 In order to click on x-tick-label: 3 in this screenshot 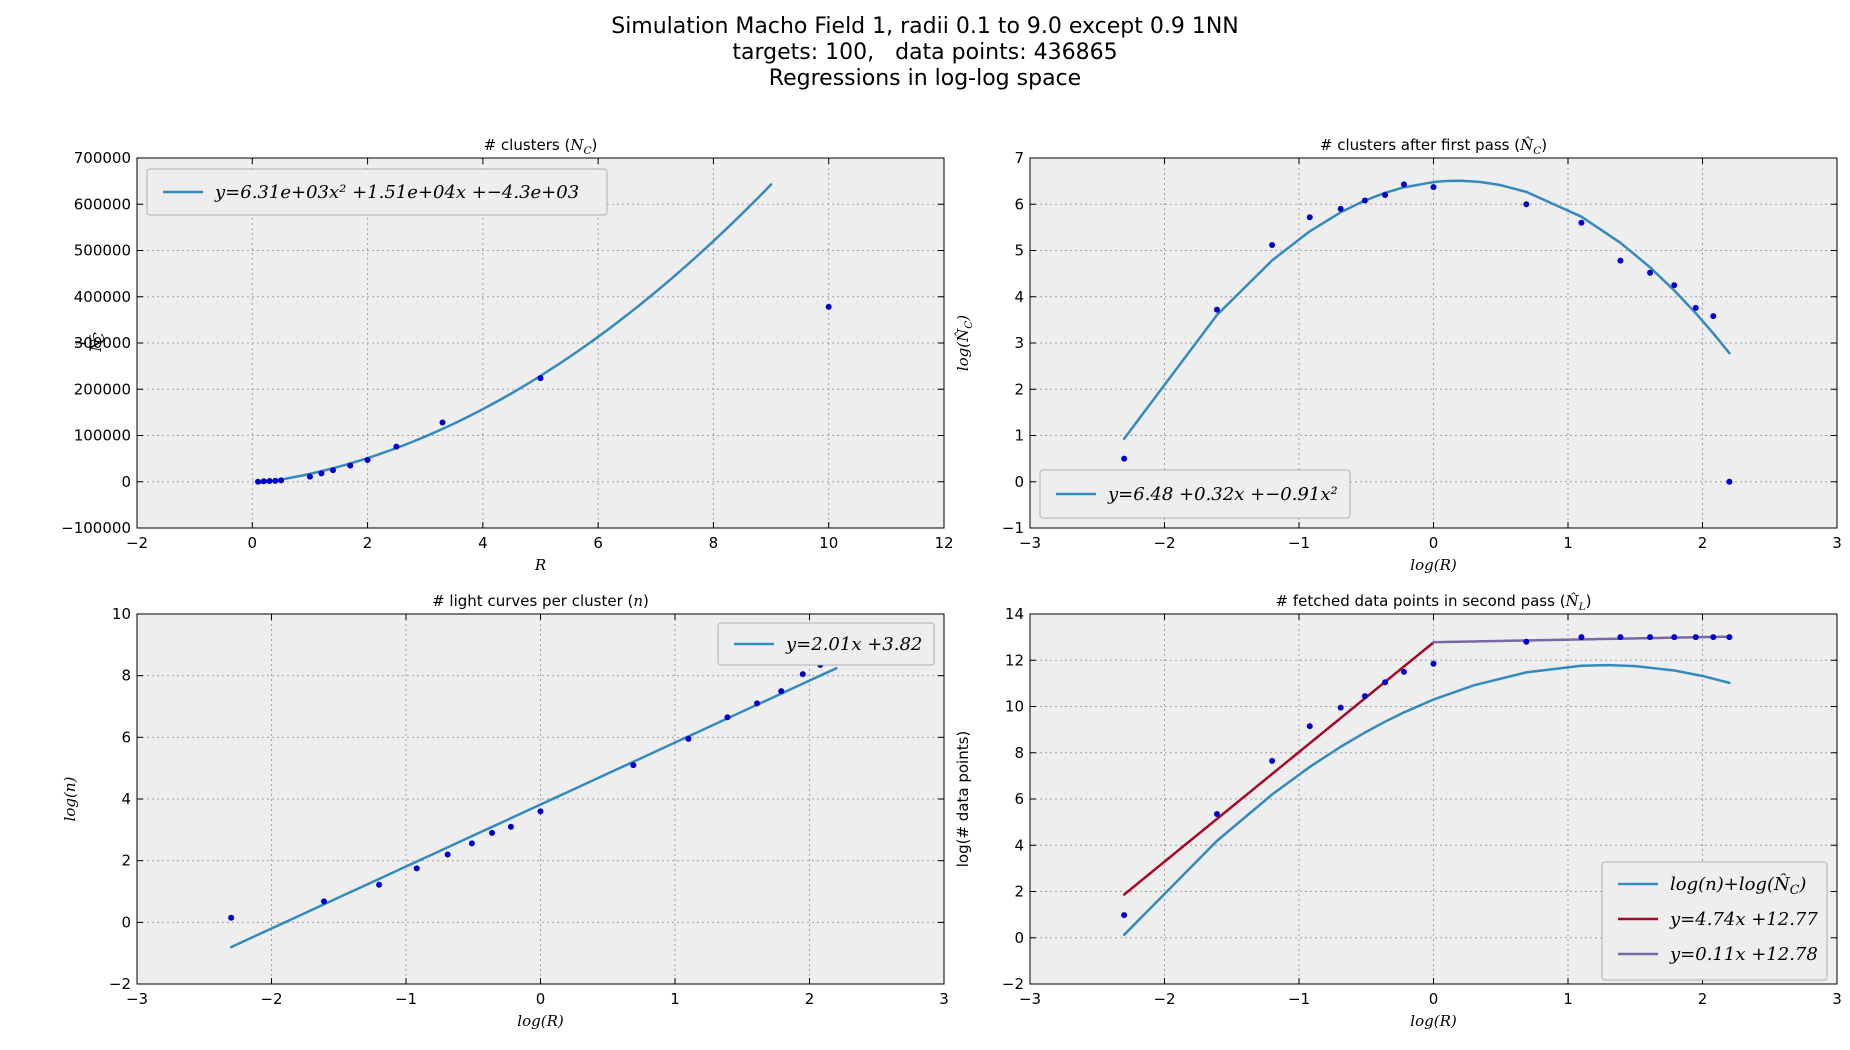, I will do `click(944, 999)`.